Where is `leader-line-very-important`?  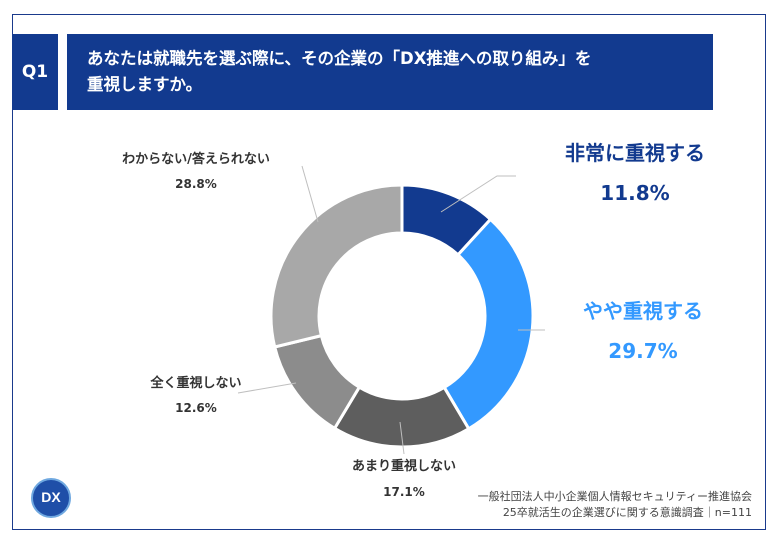 leader-line-very-important is located at coordinates (478, 194).